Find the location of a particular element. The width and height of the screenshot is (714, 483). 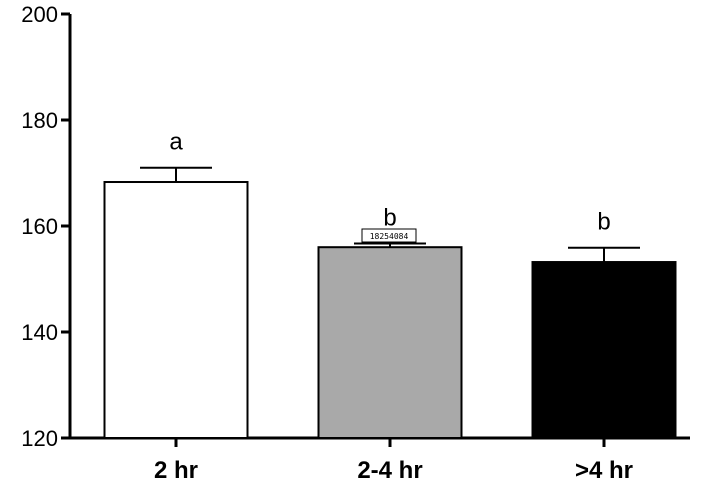

y-tick-label: 180 is located at coordinates (39, 120).